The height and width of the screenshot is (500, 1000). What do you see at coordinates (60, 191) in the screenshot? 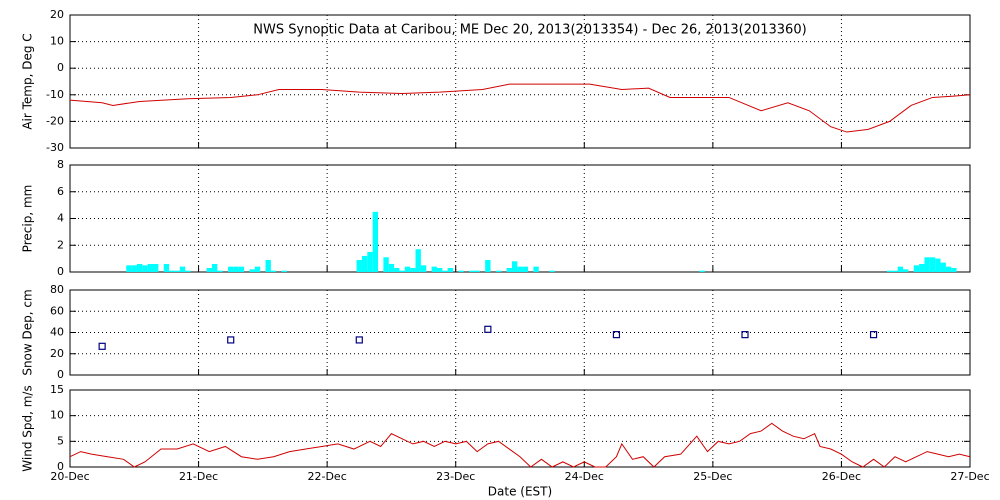
I see `y-tick-label: 6` at bounding box center [60, 191].